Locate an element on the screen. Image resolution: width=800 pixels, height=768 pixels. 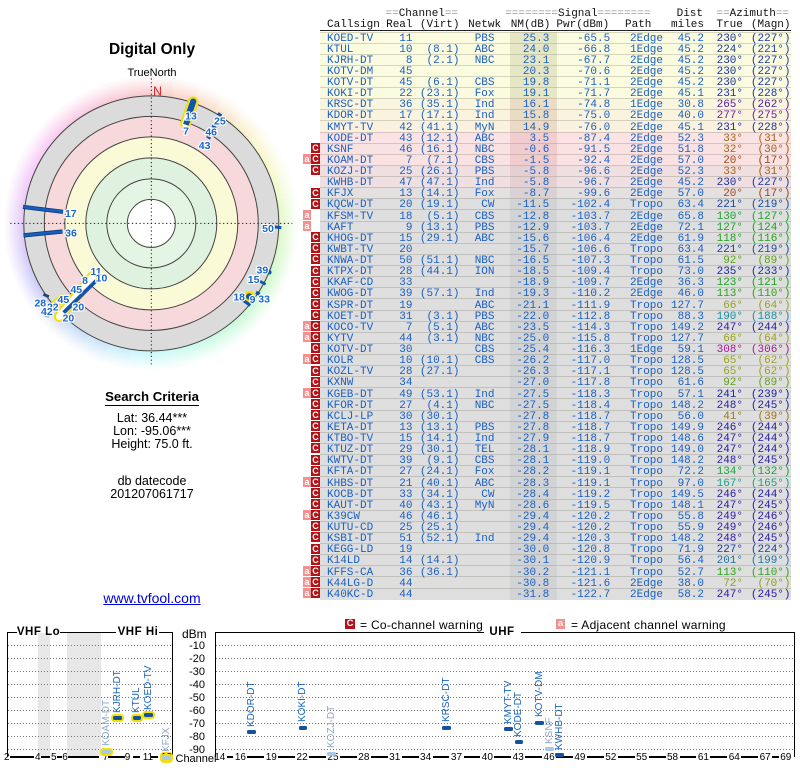
svg-text: 43 is located at coordinates (205, 146).